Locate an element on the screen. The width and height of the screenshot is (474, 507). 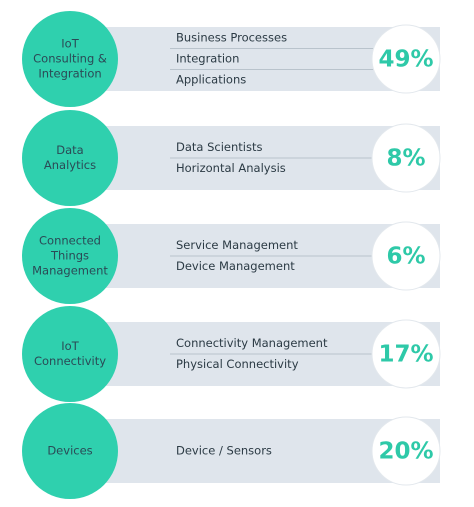
category-label: Connectivity is located at coordinates (70, 361).